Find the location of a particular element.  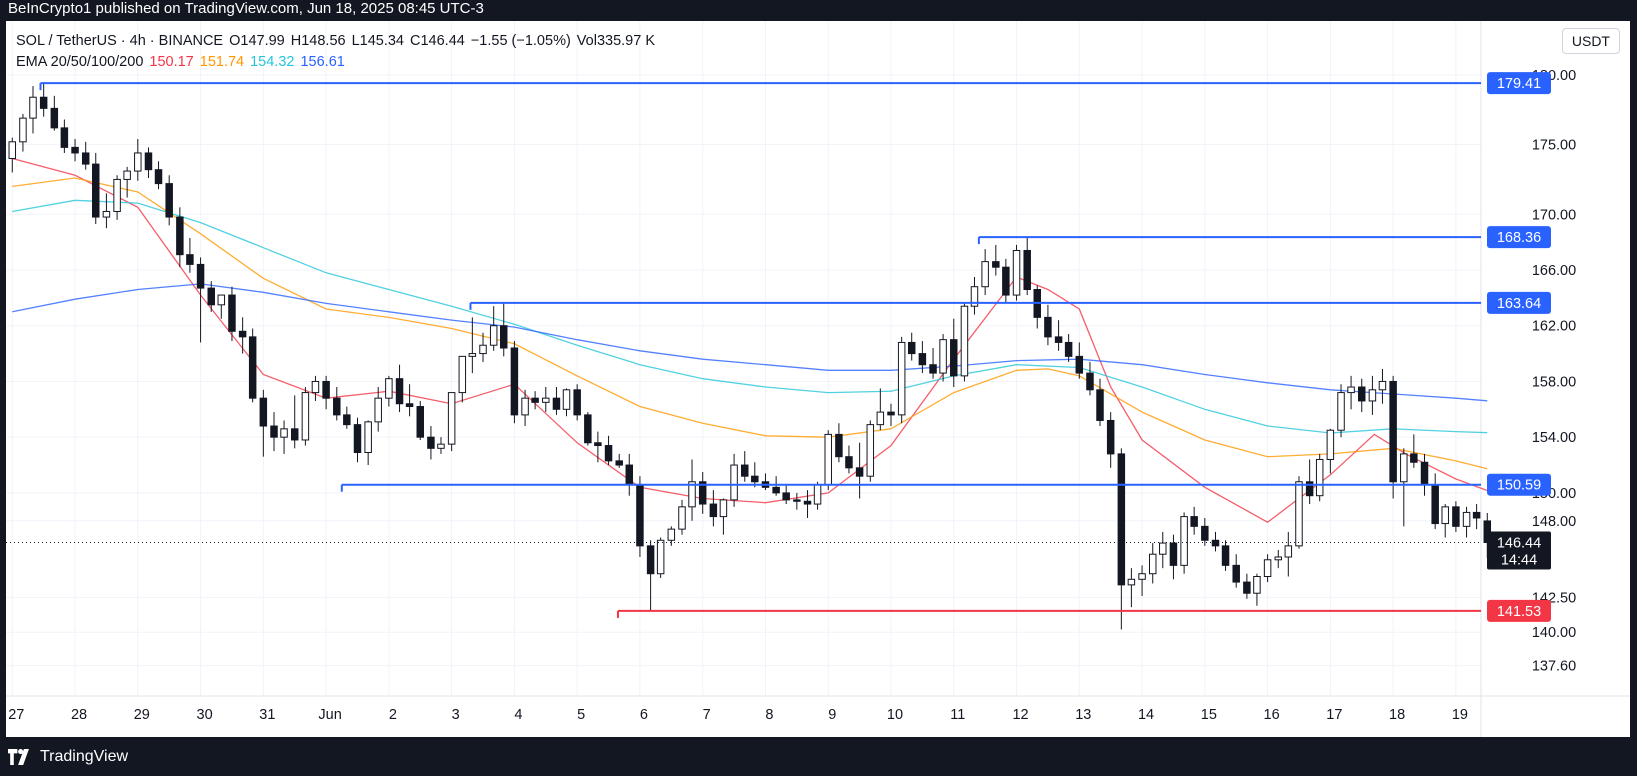

time-tick-label: 30 is located at coordinates (205, 715).